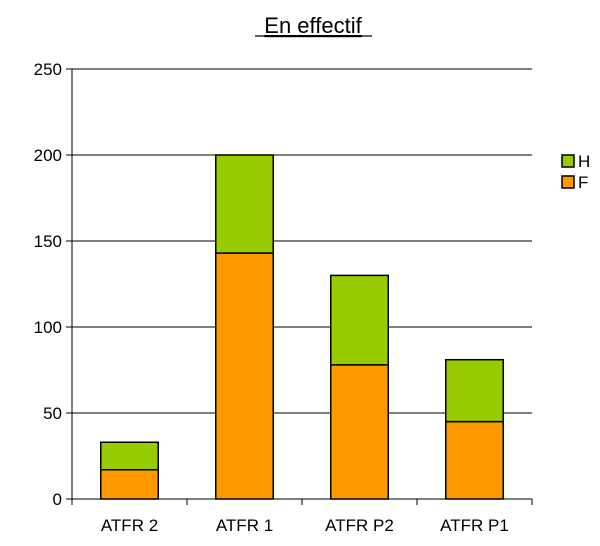 The height and width of the screenshot is (546, 600). I want to click on x-tick-label: ATFR 2, so click(129, 525).